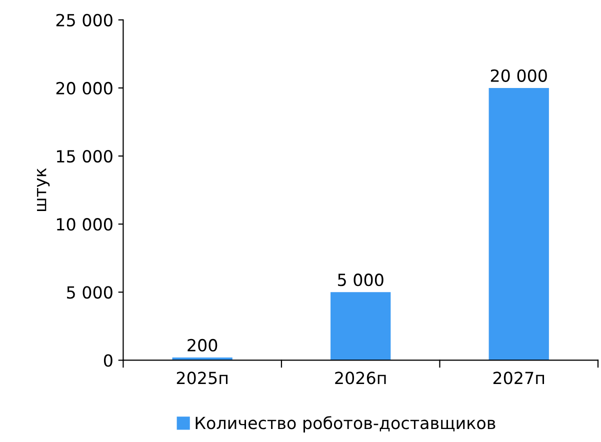 This screenshot has height=442, width=601. I want to click on y-tick-label: 15 000, so click(84, 156).